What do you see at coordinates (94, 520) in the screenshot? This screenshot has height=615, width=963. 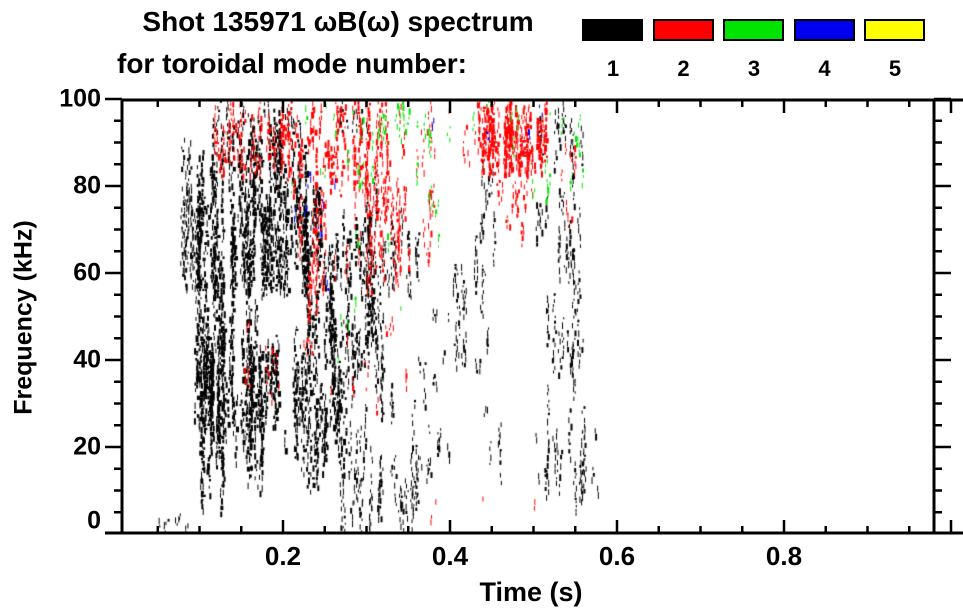 I see `y-tick-label-0: 0` at bounding box center [94, 520].